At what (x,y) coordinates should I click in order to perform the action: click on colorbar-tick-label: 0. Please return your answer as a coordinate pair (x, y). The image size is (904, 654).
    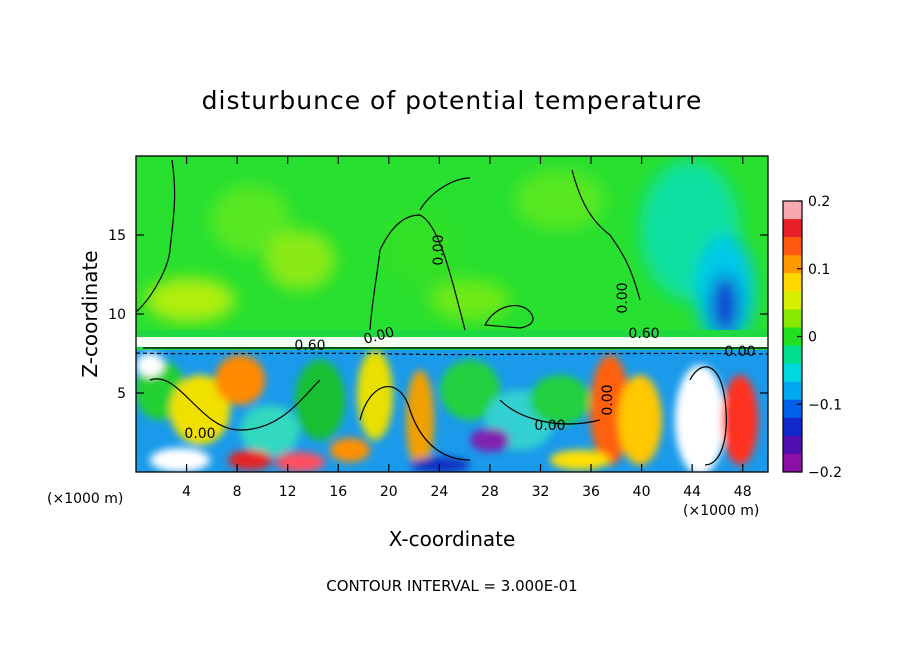
    Looking at the image, I should click on (812, 338).